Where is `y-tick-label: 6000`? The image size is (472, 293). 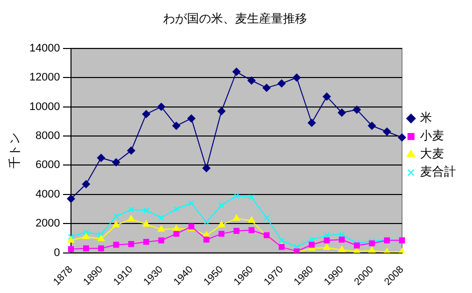 y-tick-label: 6000 is located at coordinates (48, 165).